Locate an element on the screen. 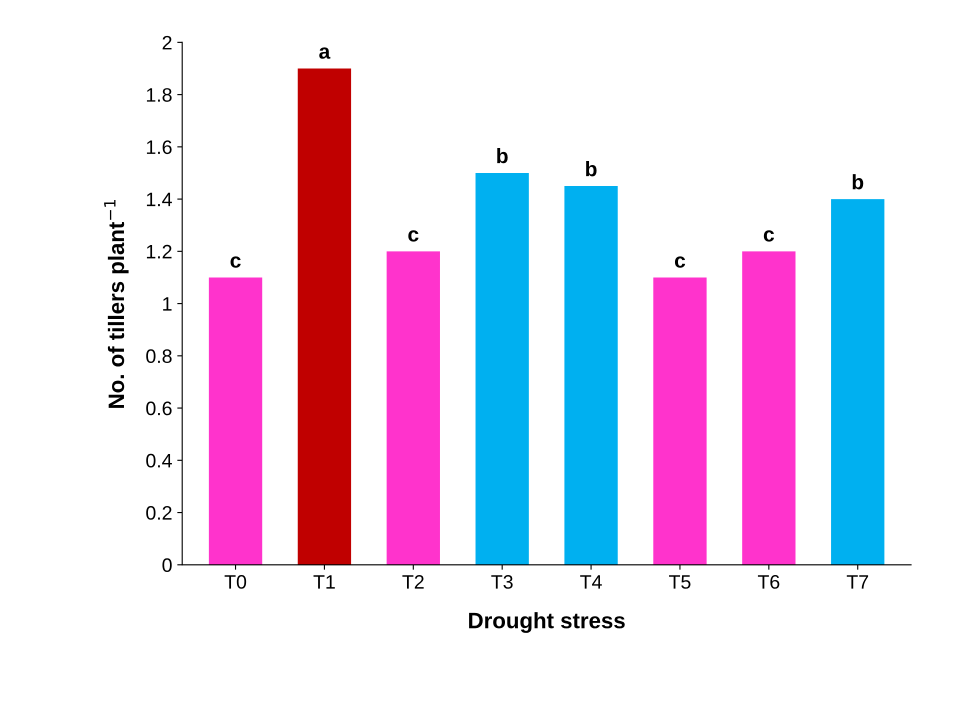 This screenshot has height=706, width=959. x-tick-label: T5 is located at coordinates (679, 582).